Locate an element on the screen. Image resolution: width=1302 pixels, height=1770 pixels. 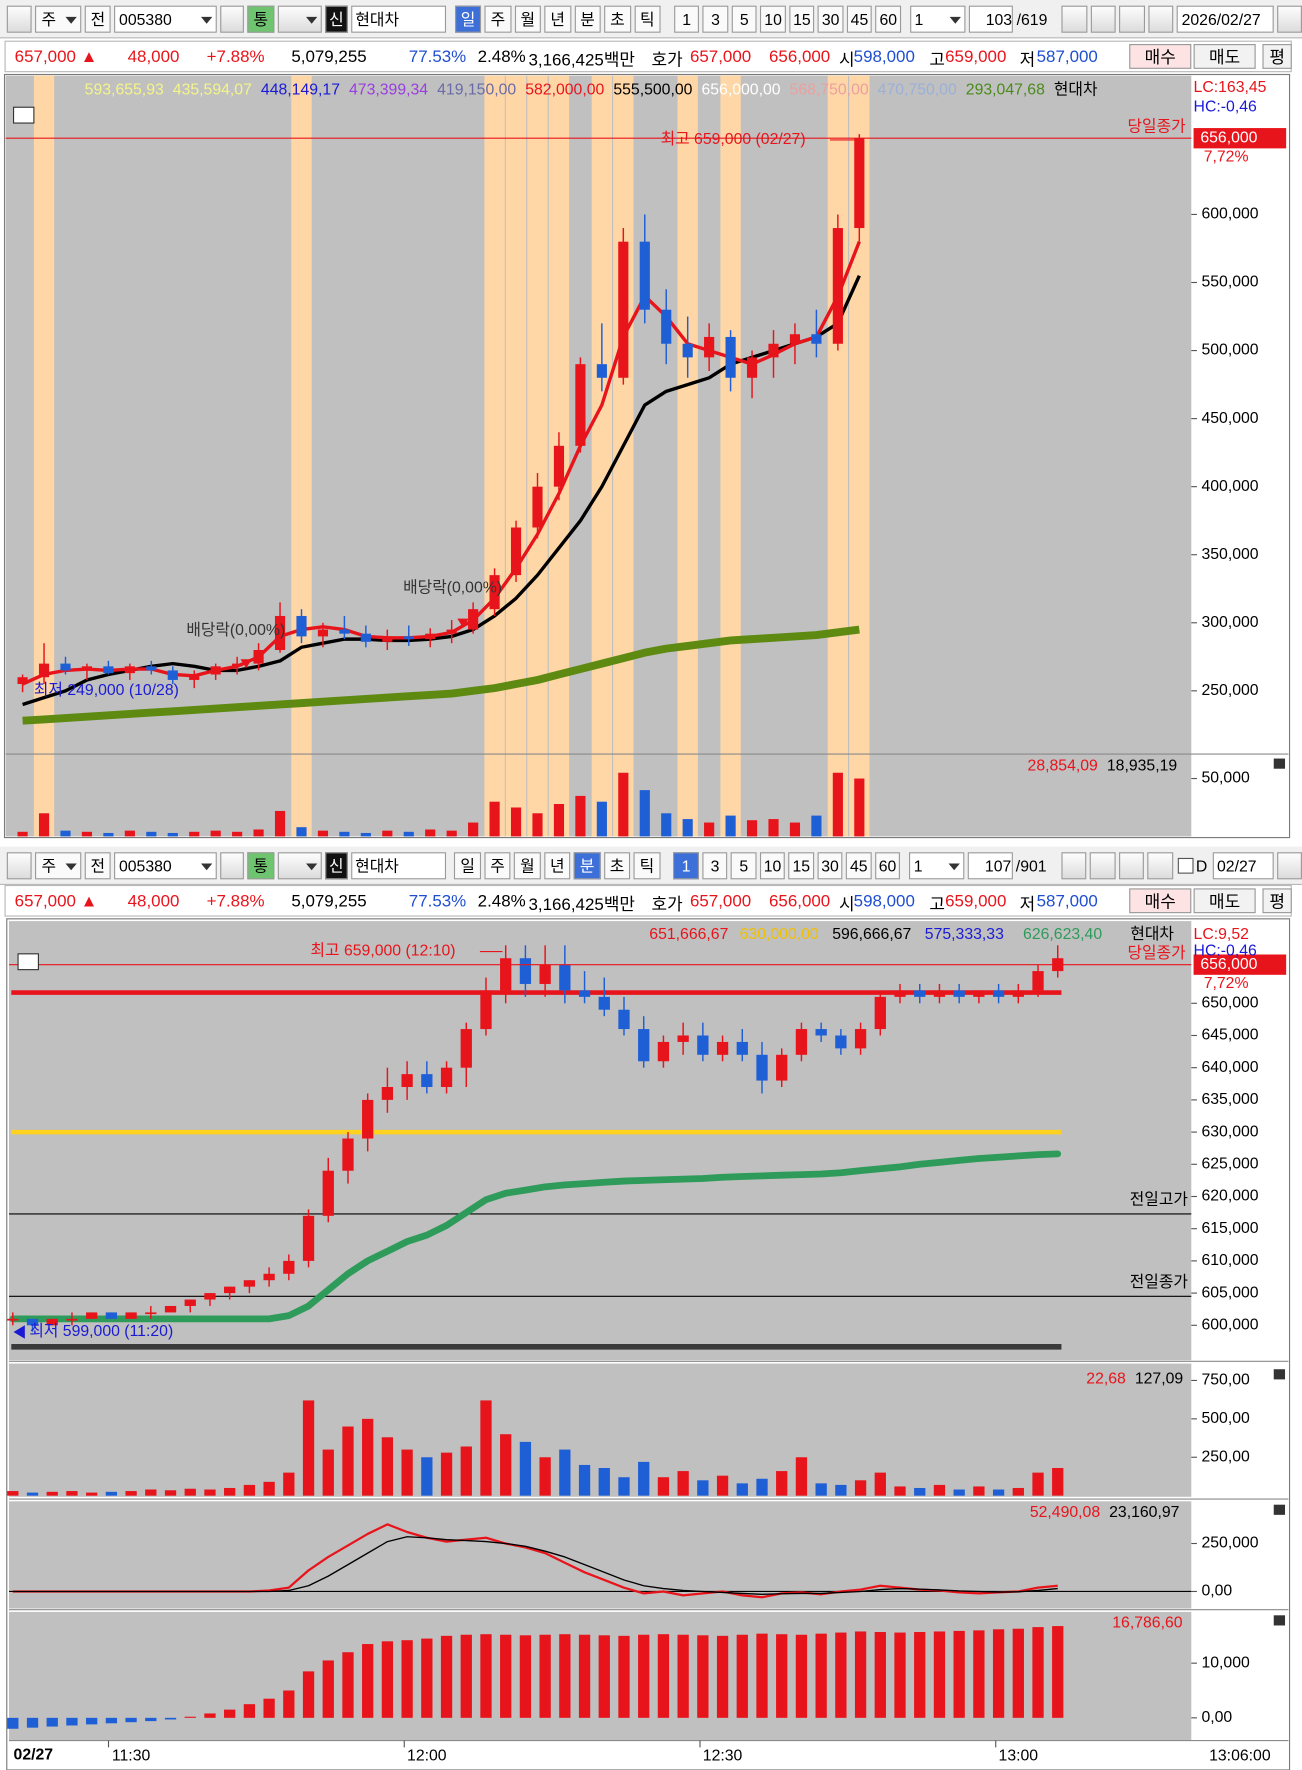
legend-value: 630,000,00 is located at coordinates (779, 934).